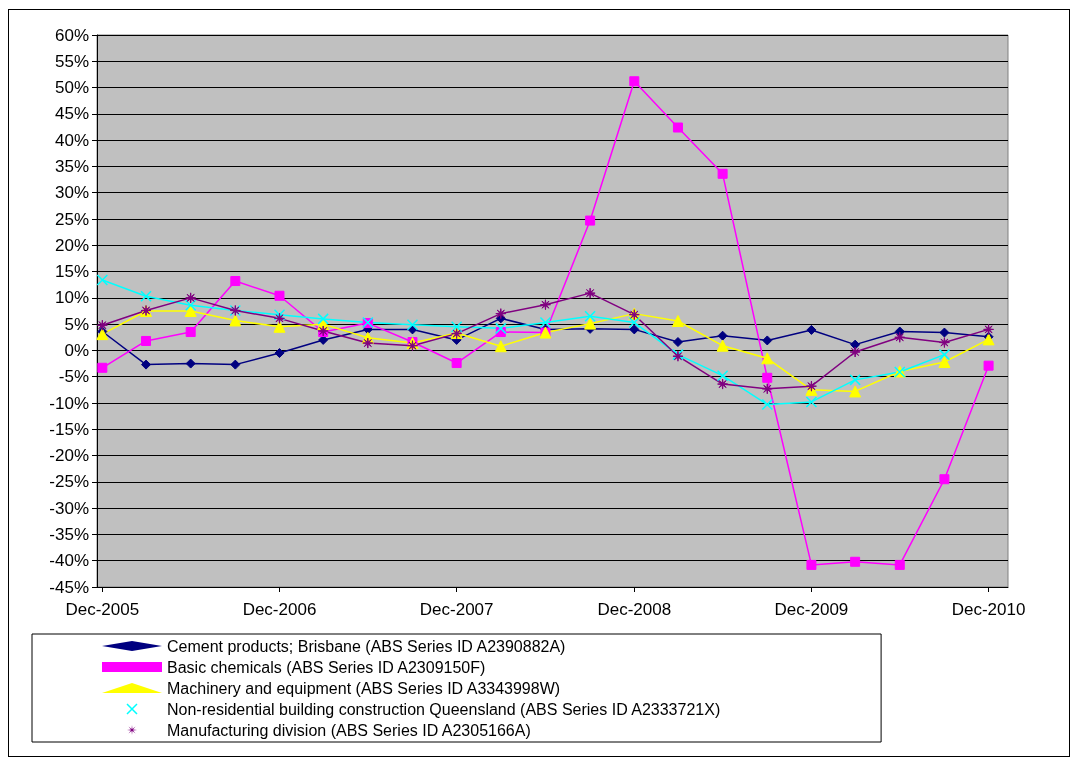  What do you see at coordinates (73, 377) in the screenshot?
I see `y-tick-label: -5%` at bounding box center [73, 377].